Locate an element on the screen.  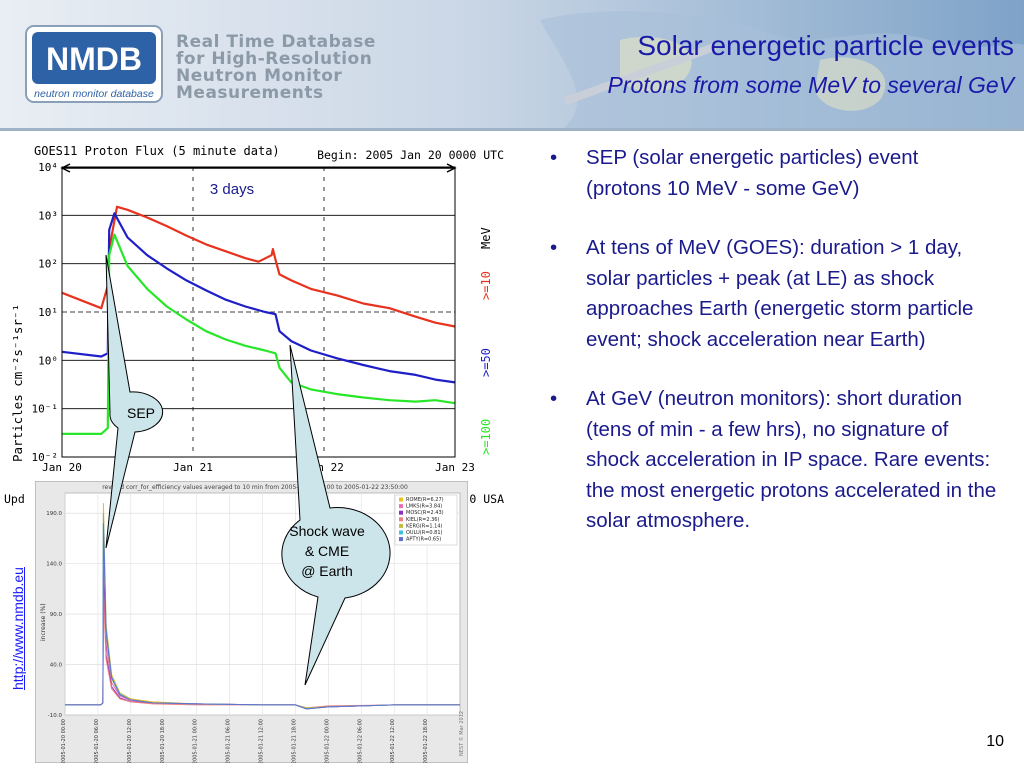
y-tick-label: 10⁻² is located at coordinates (45, 457).